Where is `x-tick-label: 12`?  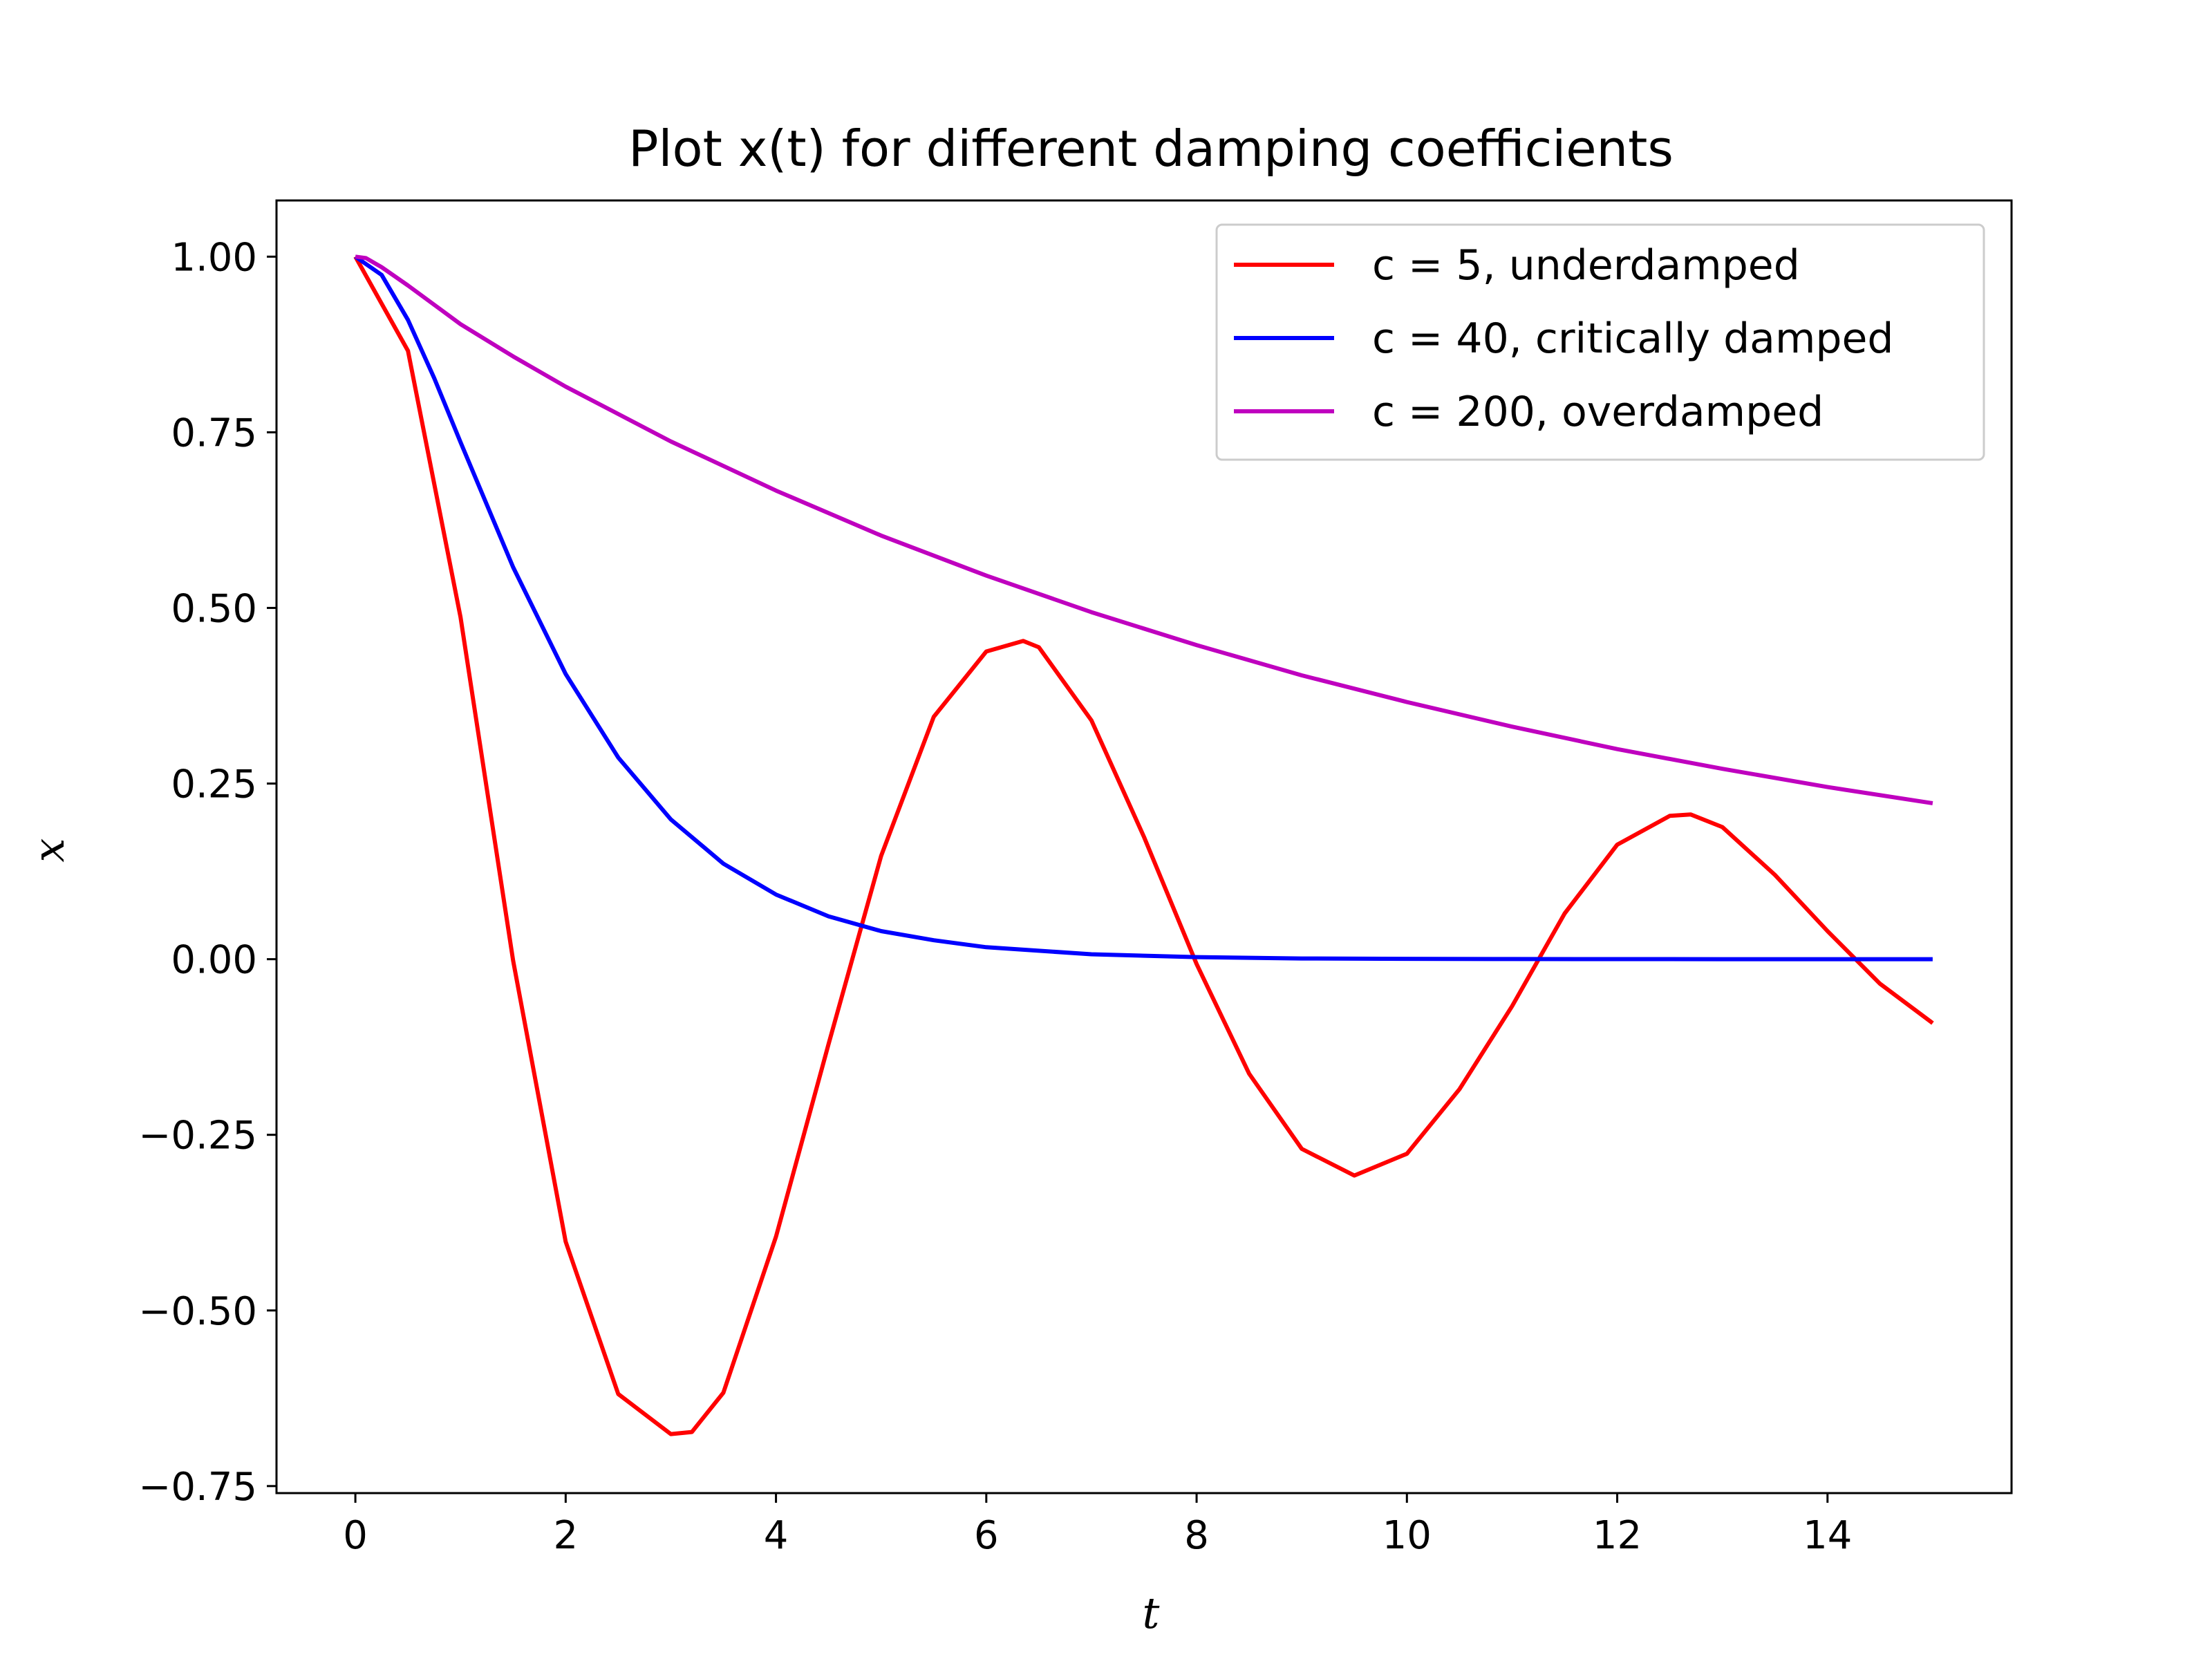
x-tick-label: 12 is located at coordinates (1618, 1535).